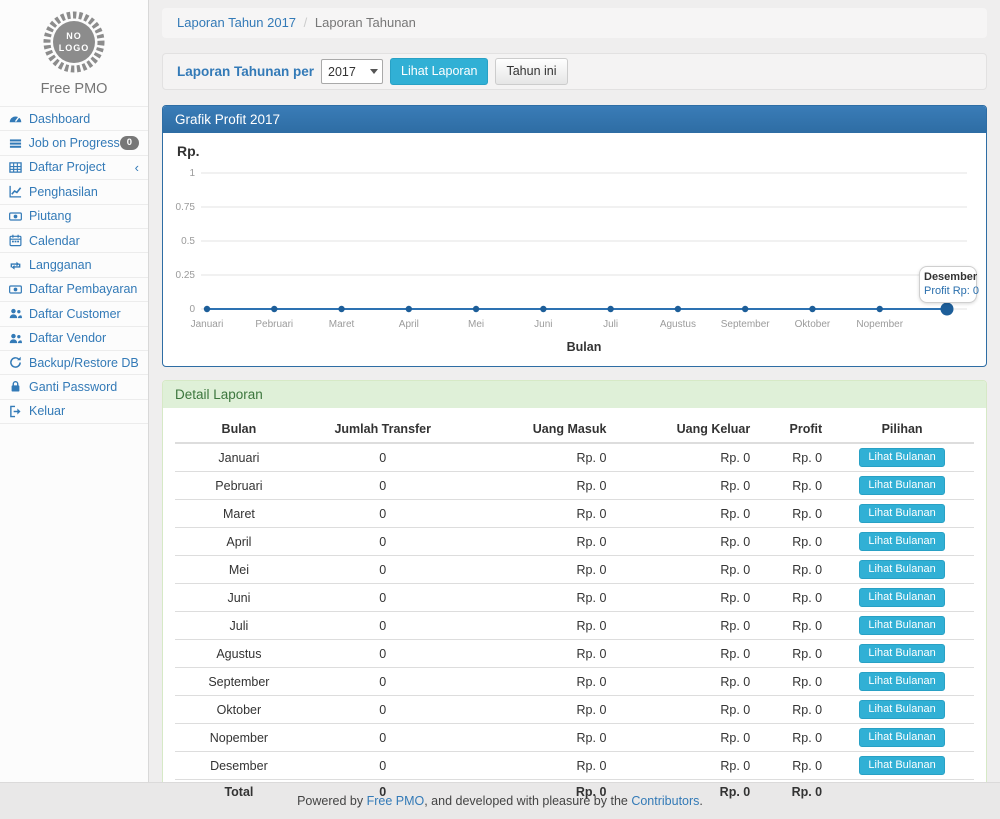 The width and height of the screenshot is (1000, 819). I want to click on x-tick-label: Nopember, so click(879, 324).